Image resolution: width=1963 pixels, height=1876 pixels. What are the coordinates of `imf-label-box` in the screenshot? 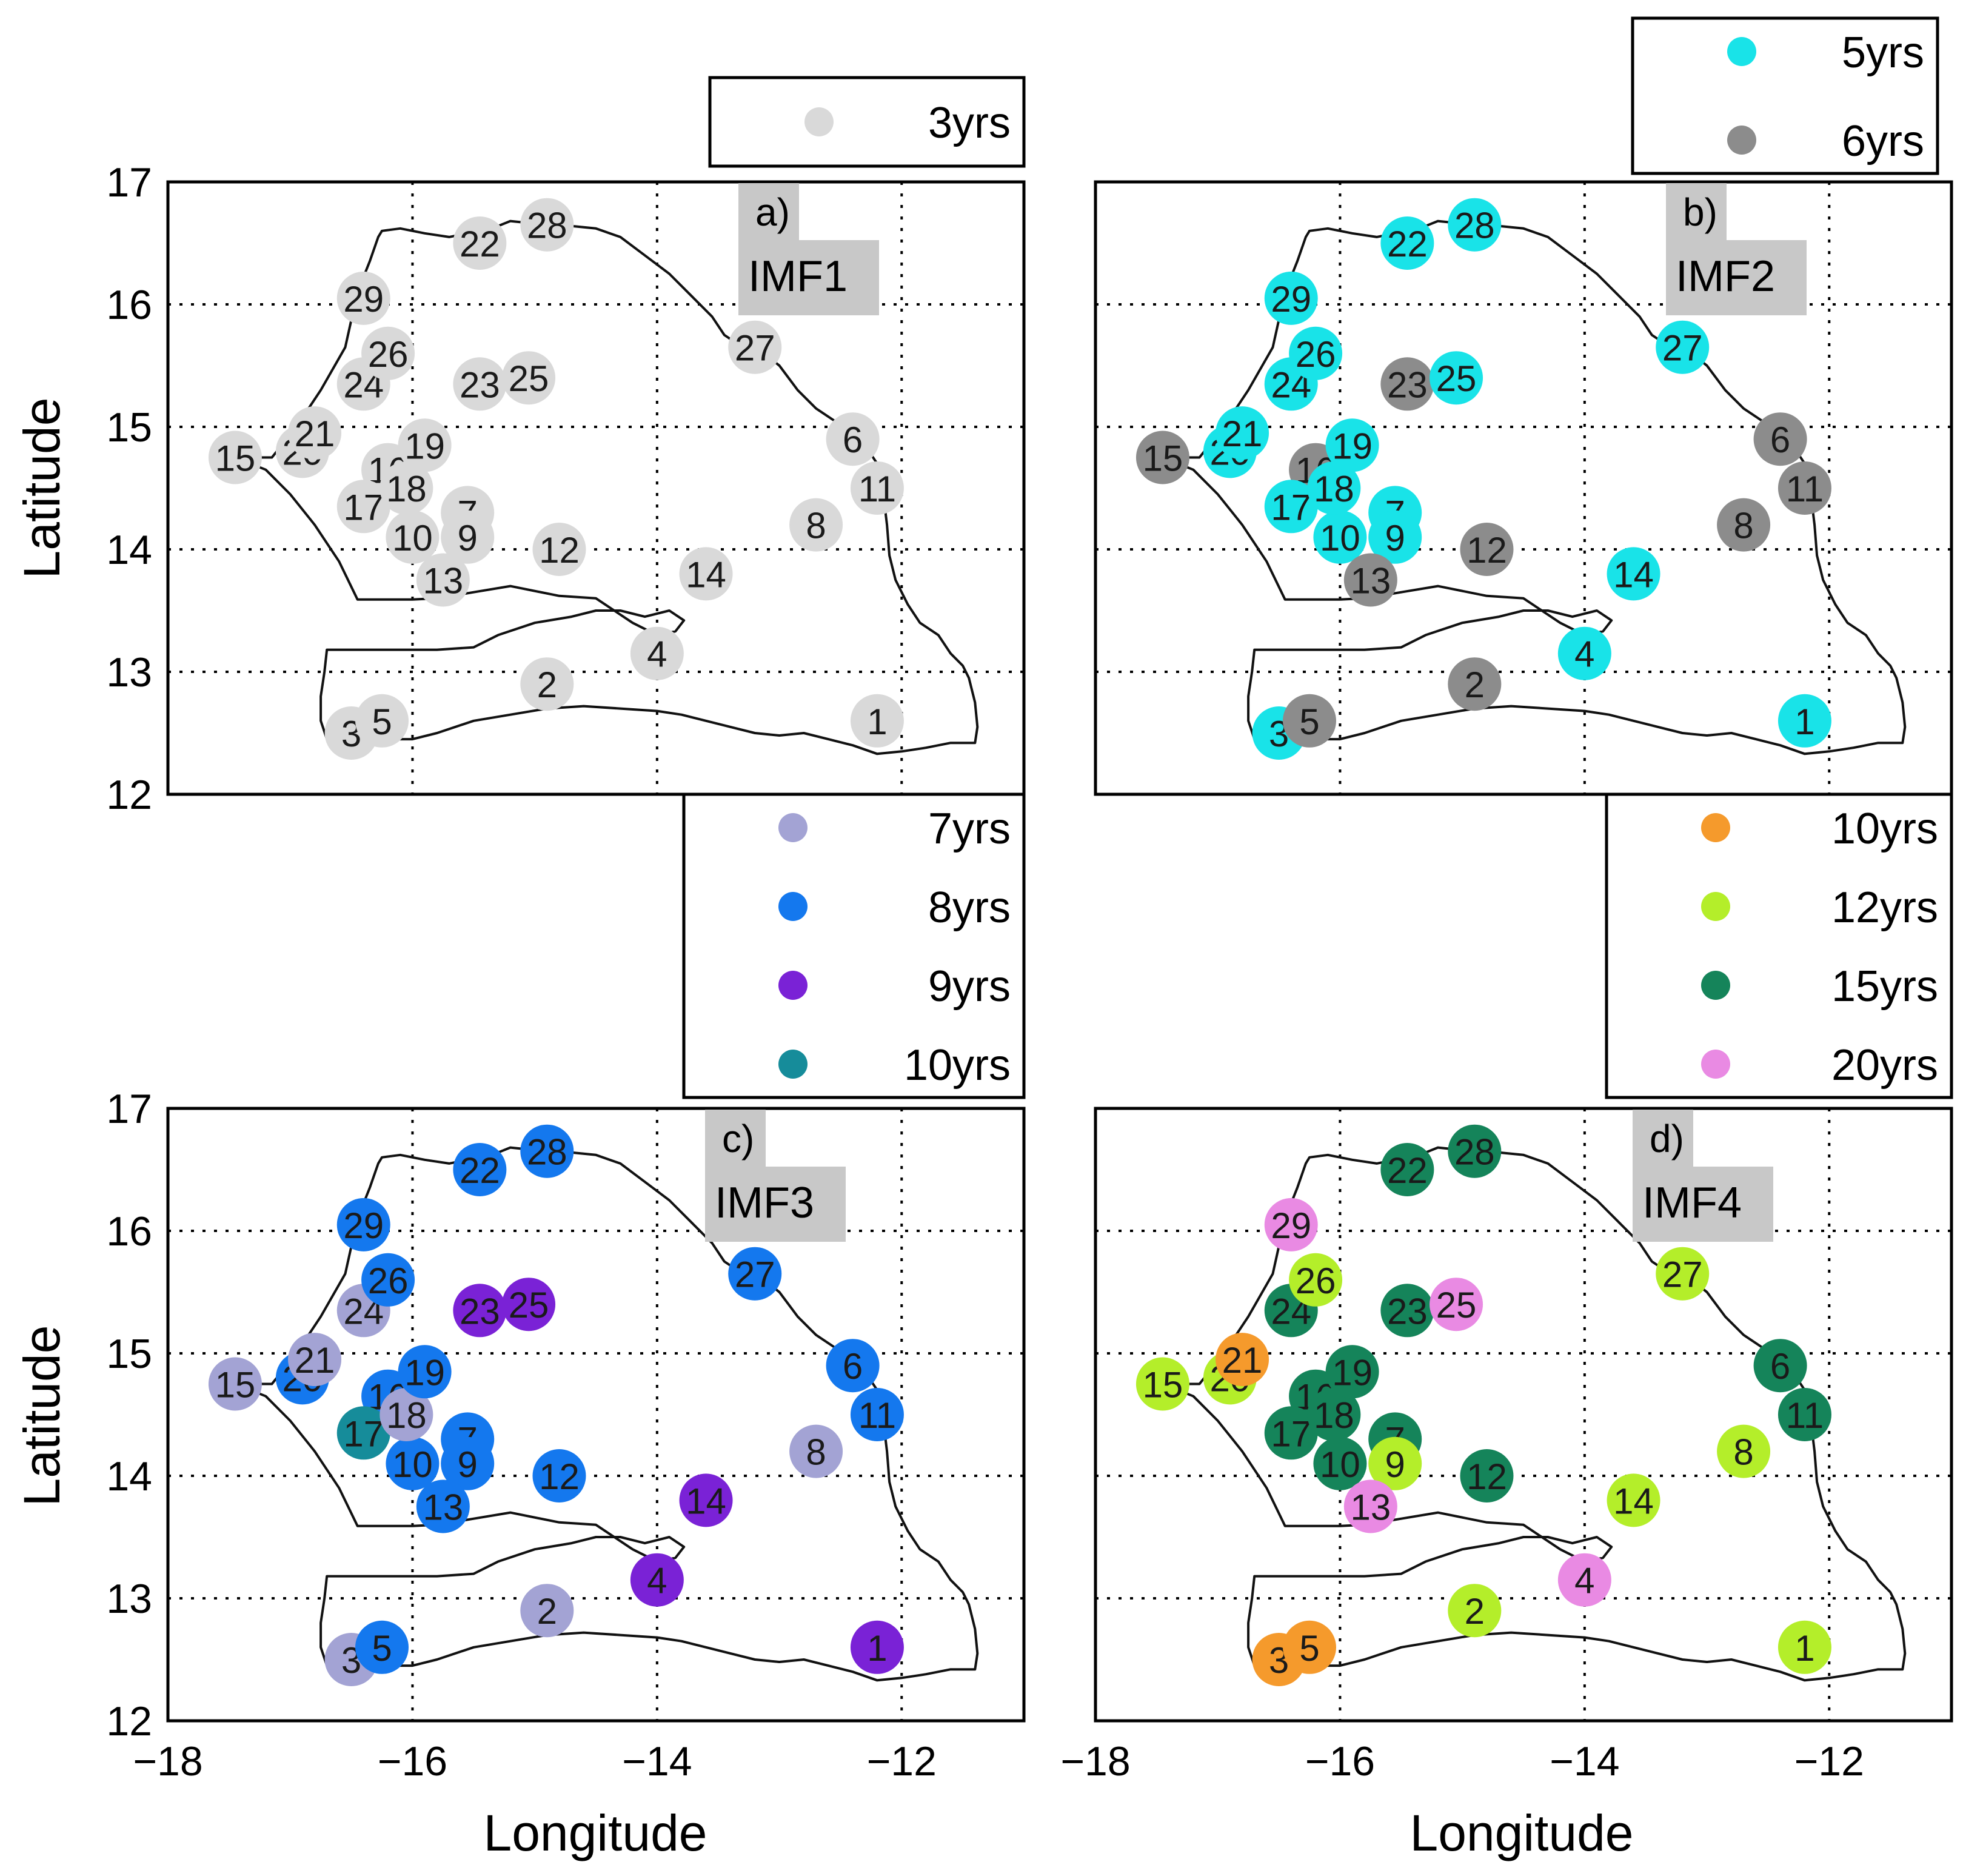 It's located at (775, 1204).